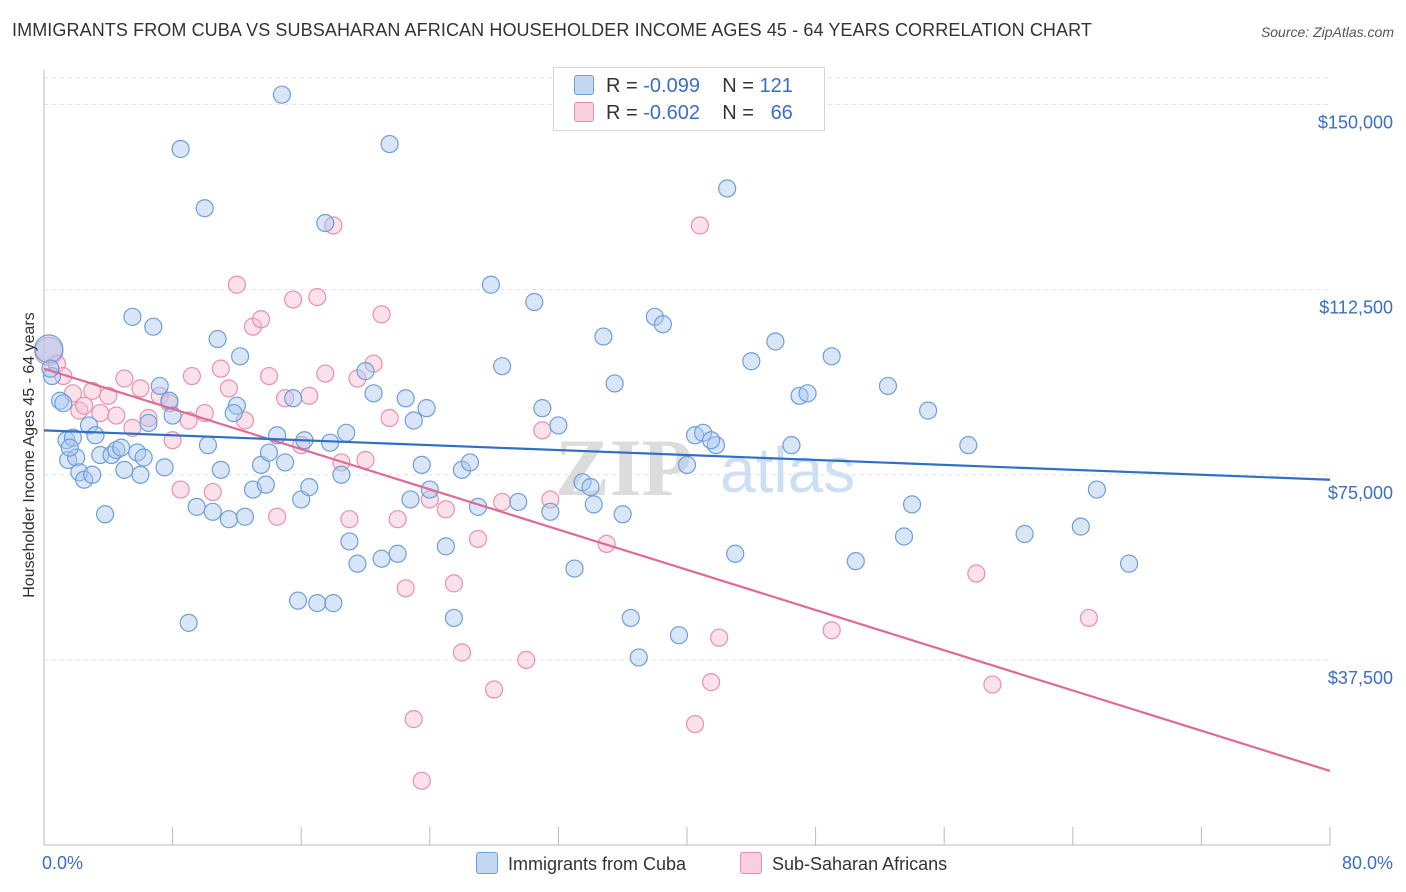 The height and width of the screenshot is (892, 1406). I want to click on legend-n-value-ssa: 66, so click(781, 113).